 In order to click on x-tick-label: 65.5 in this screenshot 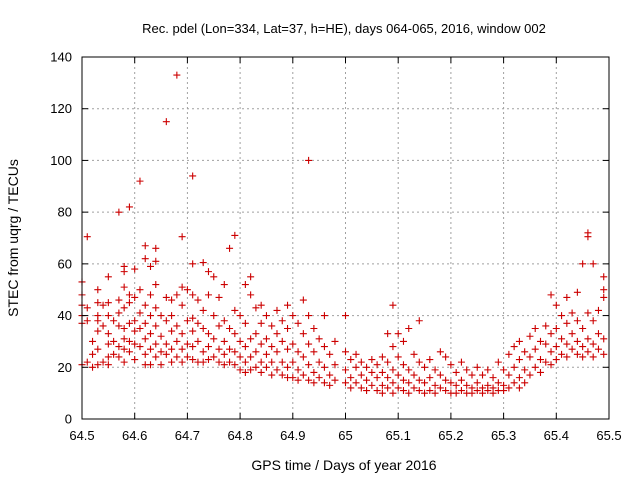, I will do `click(608, 435)`.